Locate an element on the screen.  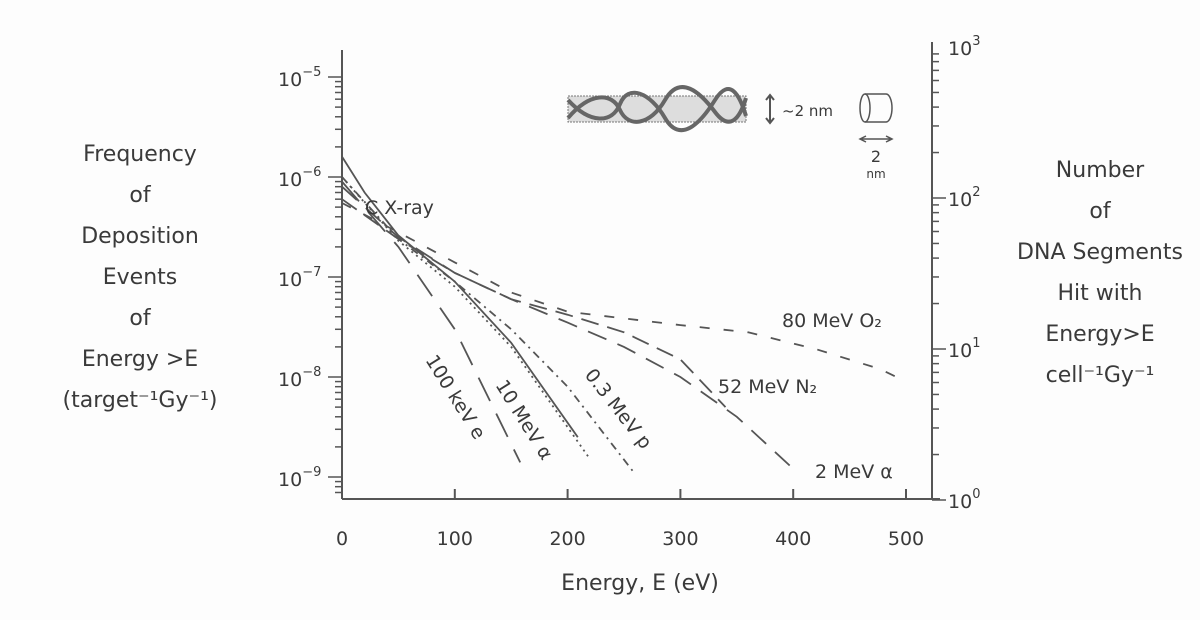
x-tick-label: 400 is located at coordinates (793, 539).